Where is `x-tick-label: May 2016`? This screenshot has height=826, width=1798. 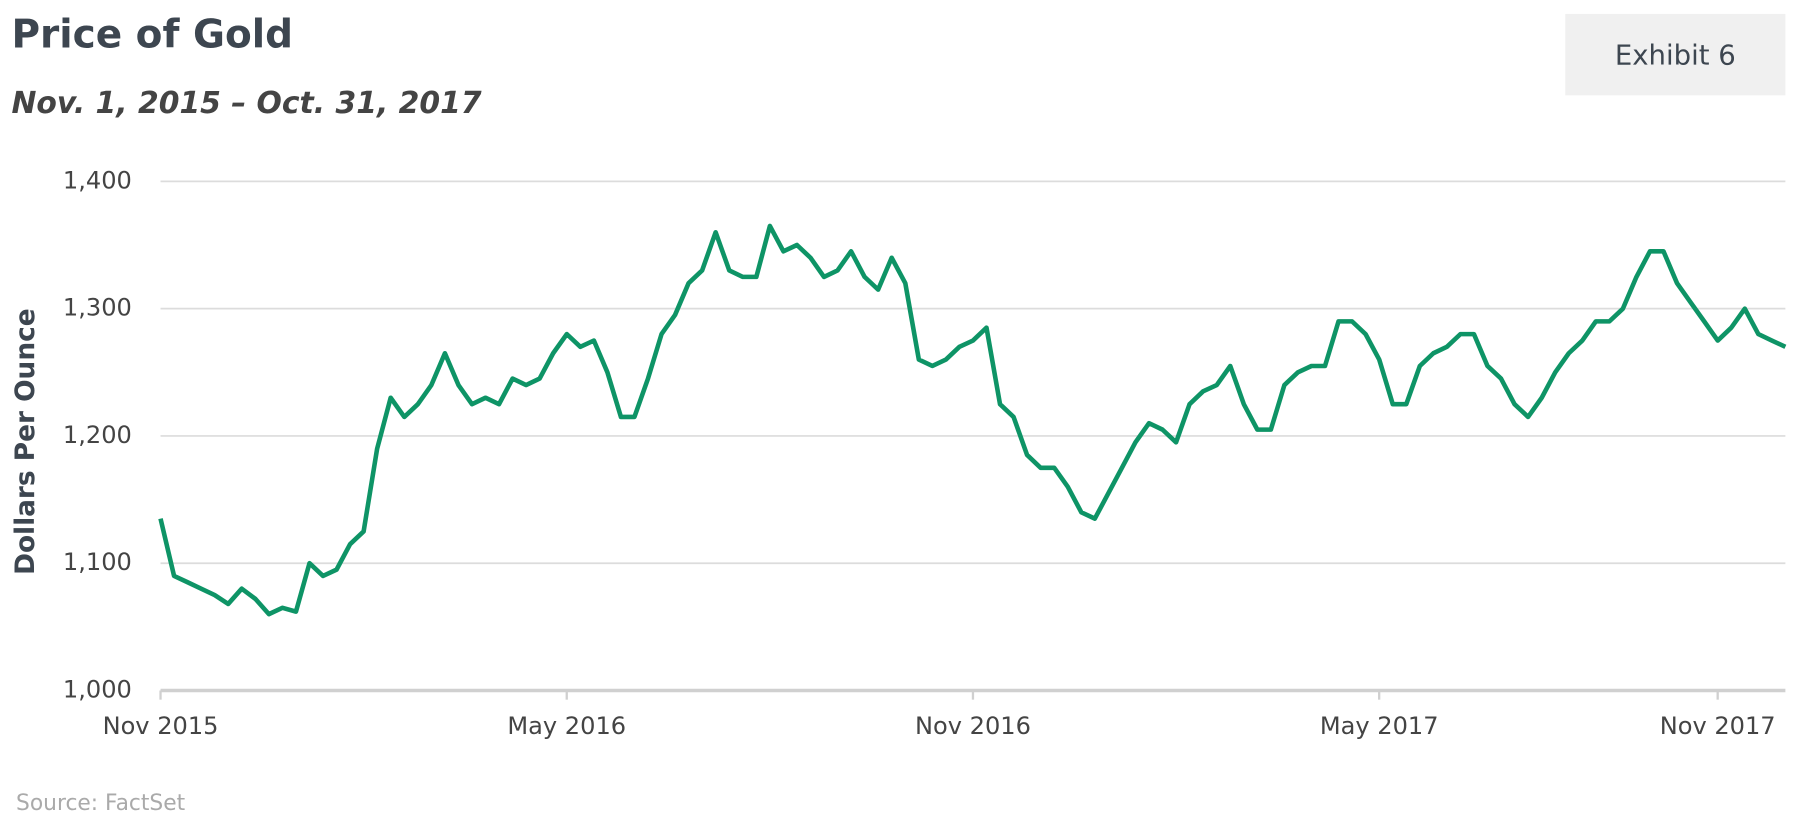 x-tick-label: May 2016 is located at coordinates (566, 726).